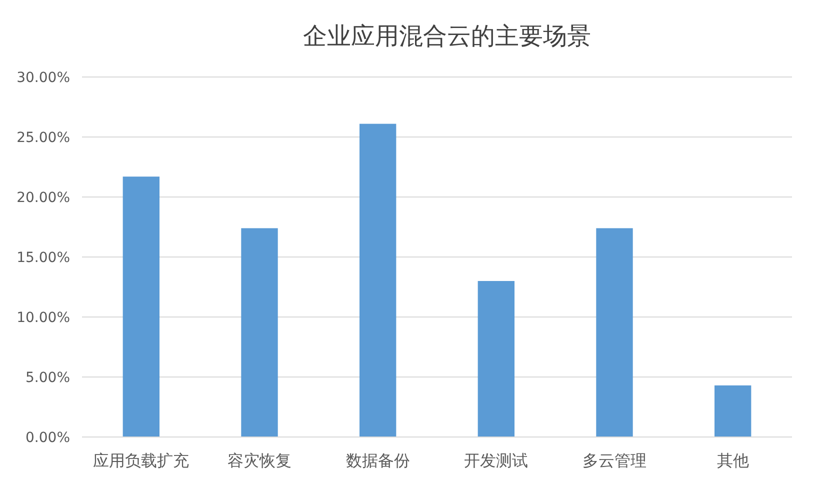  What do you see at coordinates (48, 378) in the screenshot?
I see `y-tick-label: 5.00%` at bounding box center [48, 378].